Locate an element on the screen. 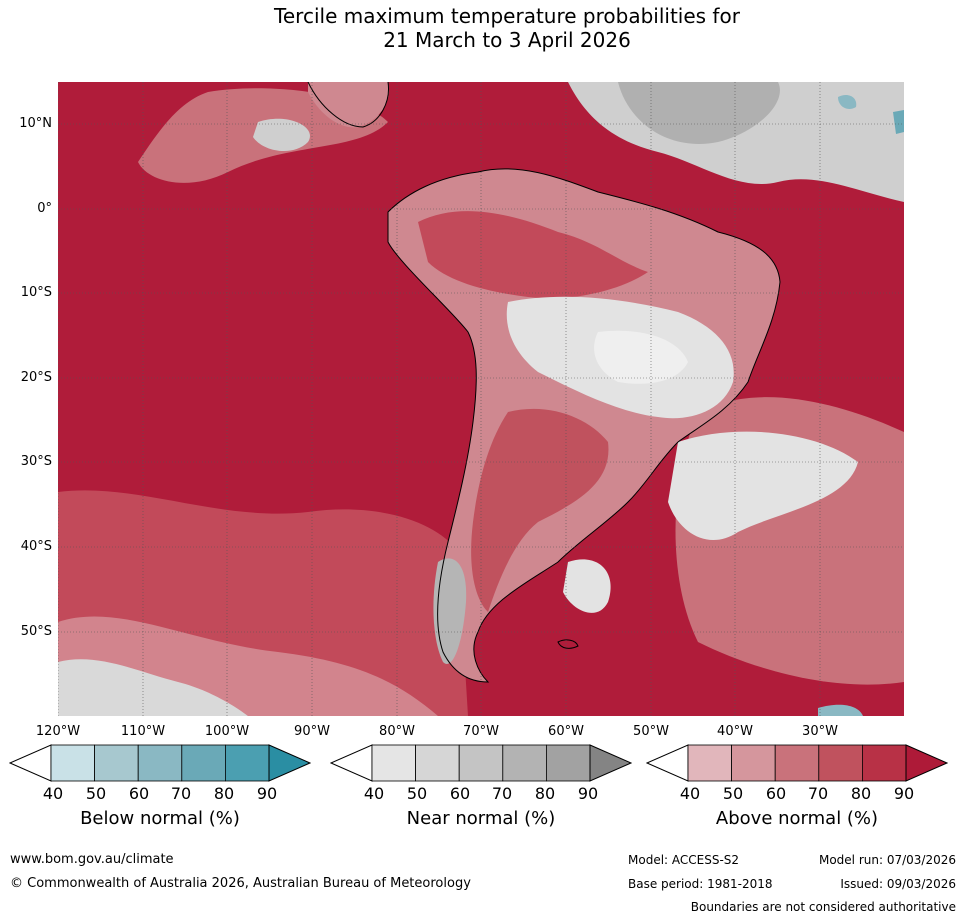 The width and height of the screenshot is (965, 919). colorbar-near-normal is located at coordinates (481, 763).